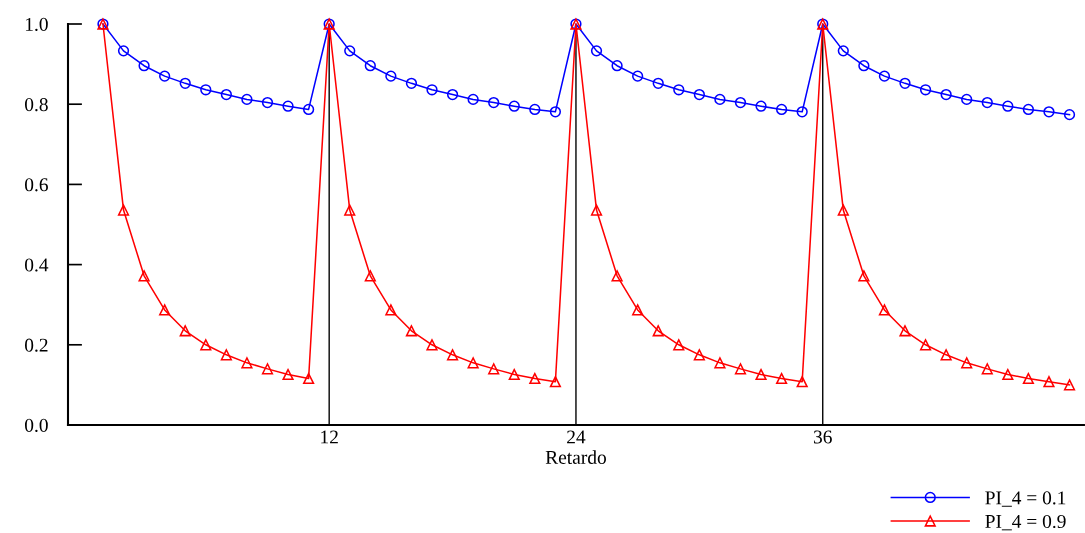  What do you see at coordinates (36, 105) in the screenshot?
I see `y-tick-label: 0.8` at bounding box center [36, 105].